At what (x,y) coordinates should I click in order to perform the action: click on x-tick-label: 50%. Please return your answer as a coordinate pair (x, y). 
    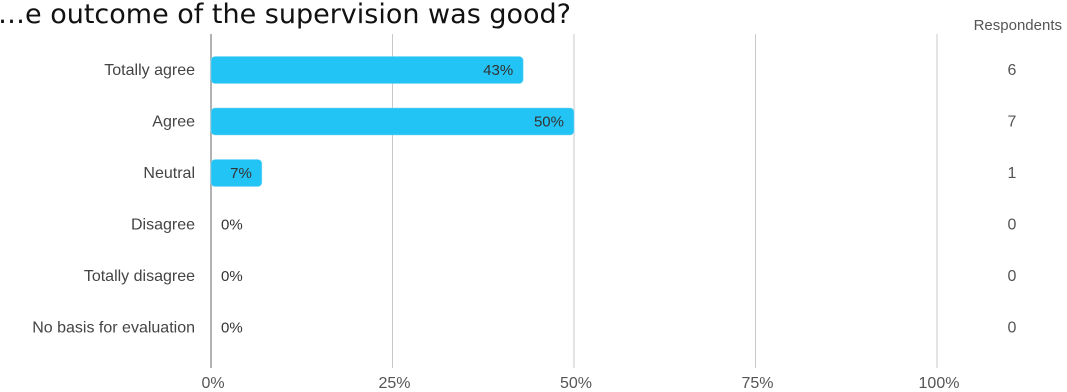
    Looking at the image, I should click on (576, 383).